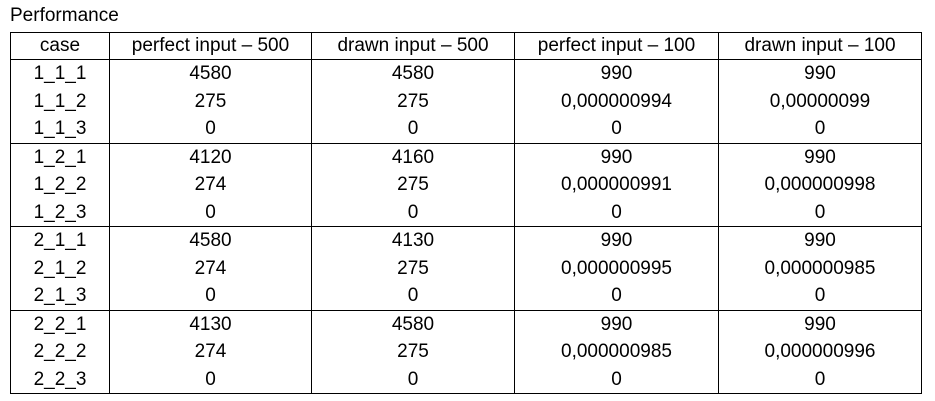  What do you see at coordinates (60, 46) in the screenshot?
I see `header-cell-case: case` at bounding box center [60, 46].